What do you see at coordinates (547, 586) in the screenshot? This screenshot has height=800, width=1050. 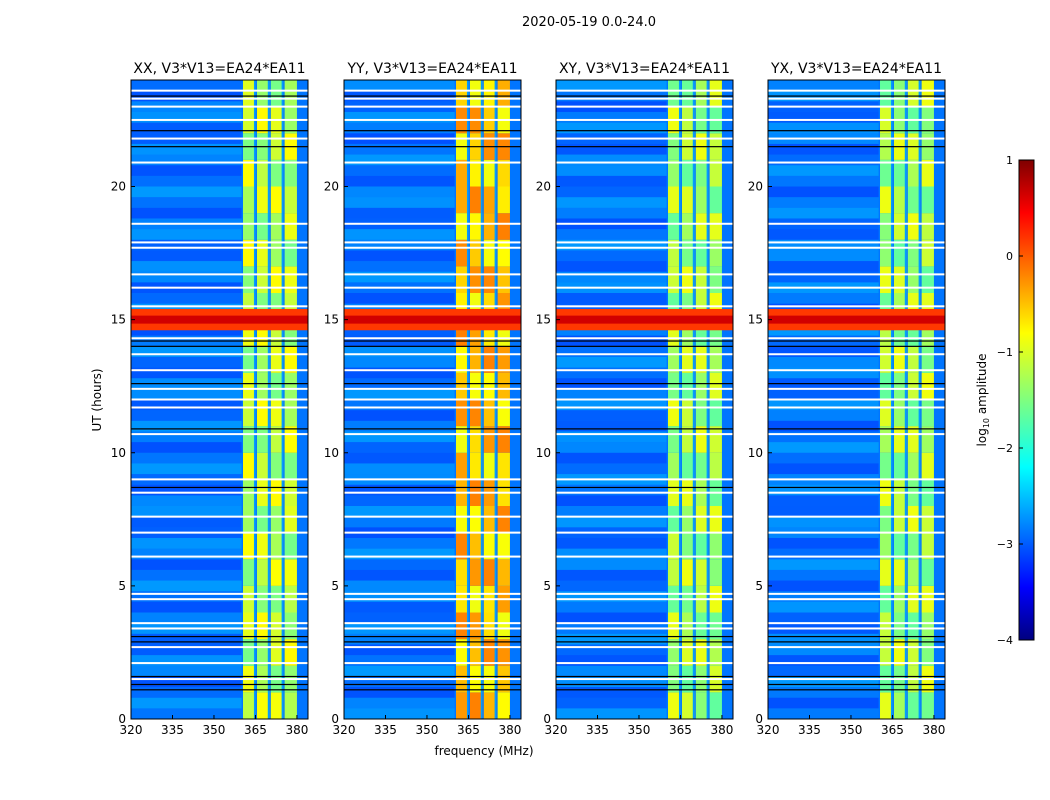 I see `y-tick-label: 5` at bounding box center [547, 586].